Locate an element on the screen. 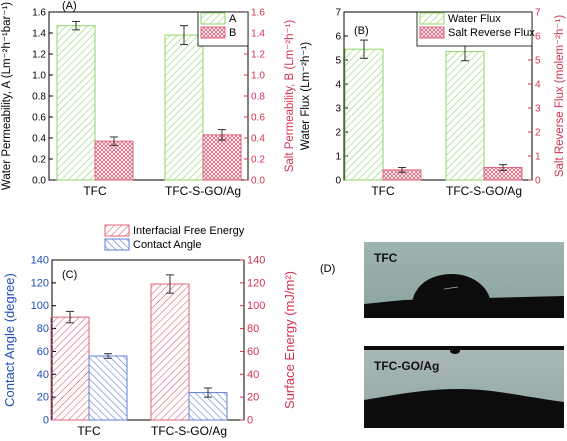 This screenshot has width=567, height=441. panel-d-label: (D) is located at coordinates (327, 269).